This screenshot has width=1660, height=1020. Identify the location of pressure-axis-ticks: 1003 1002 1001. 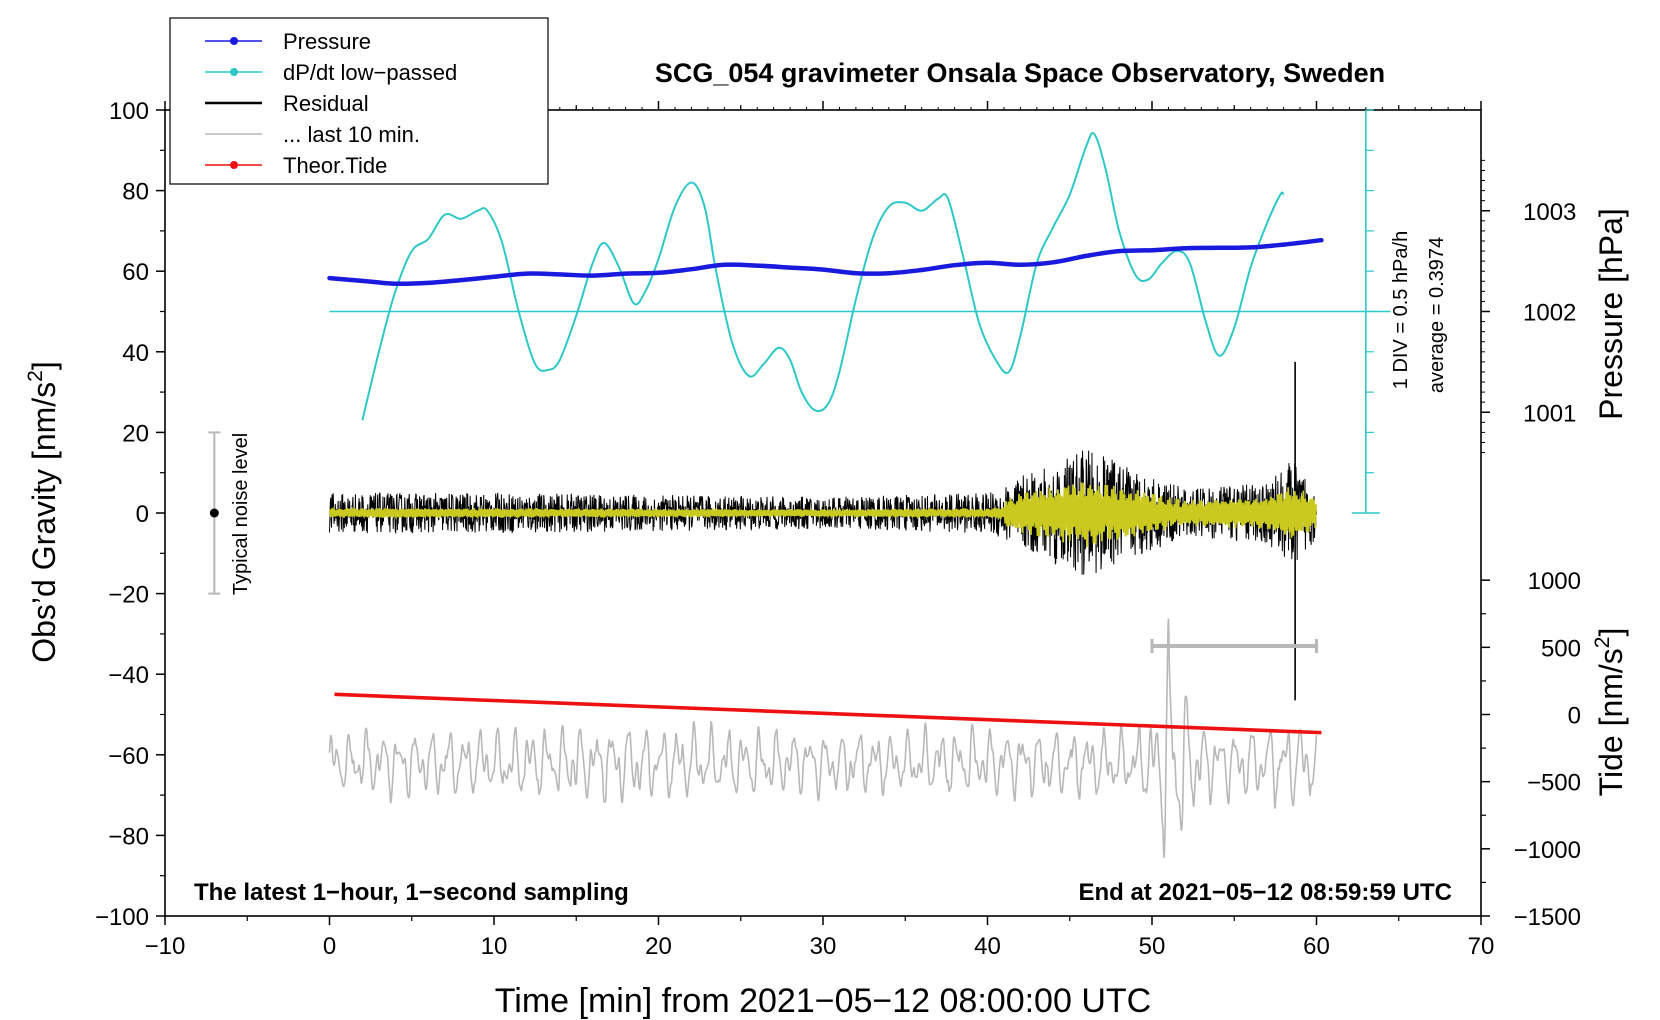
(1528, 306).